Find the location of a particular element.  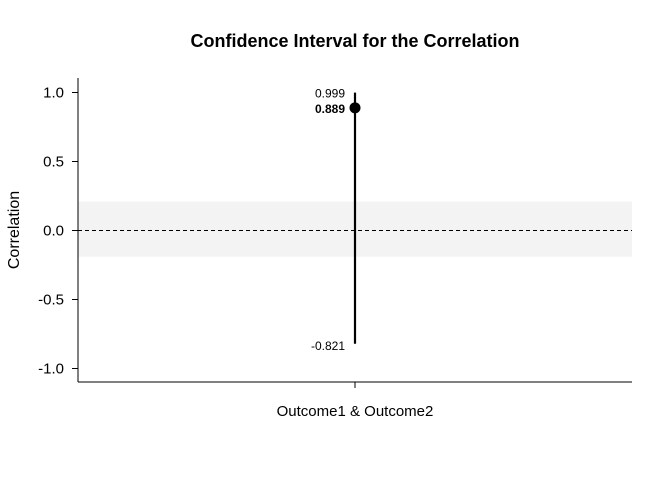

y-tick-label: 0.5 is located at coordinates (53, 162).